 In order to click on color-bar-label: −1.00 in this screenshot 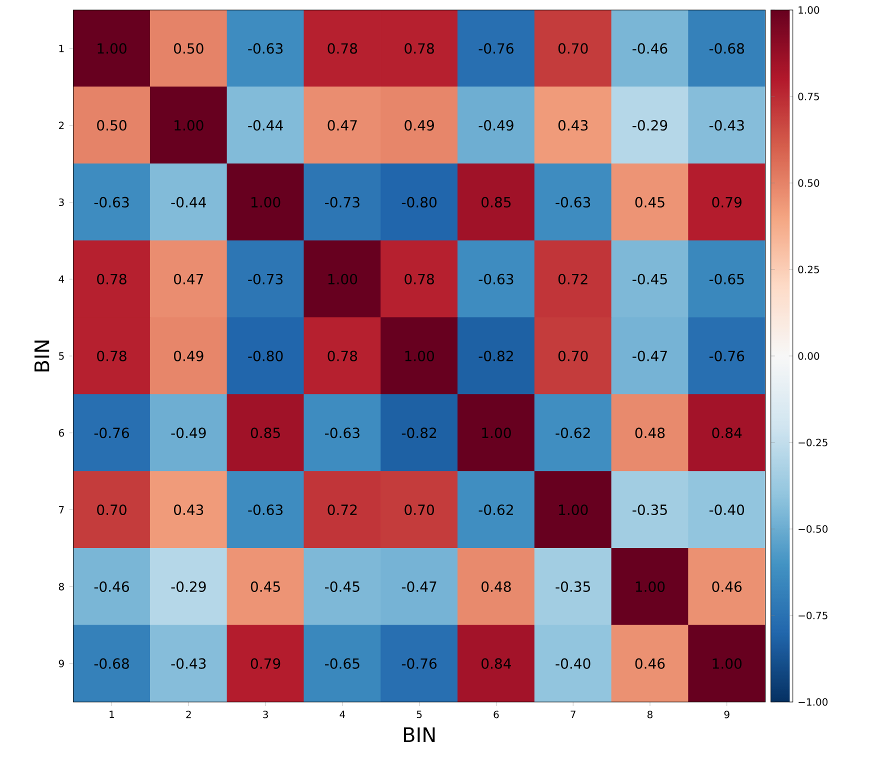, I will do `click(813, 702)`.